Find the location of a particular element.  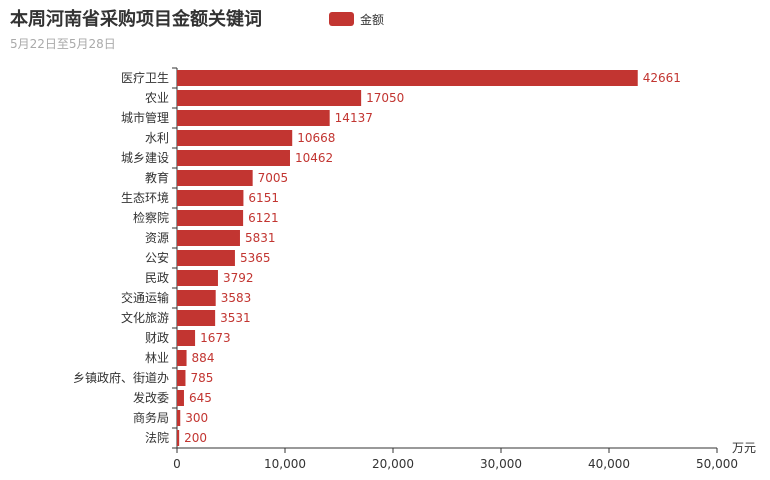

x-tick-label: 40,000 is located at coordinates (609, 464).